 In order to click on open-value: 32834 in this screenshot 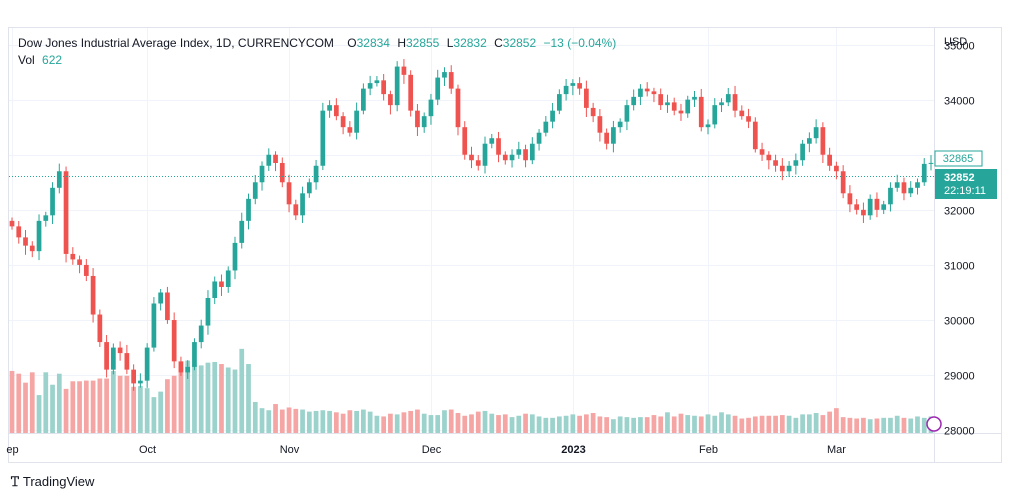, I will do `click(373, 43)`.